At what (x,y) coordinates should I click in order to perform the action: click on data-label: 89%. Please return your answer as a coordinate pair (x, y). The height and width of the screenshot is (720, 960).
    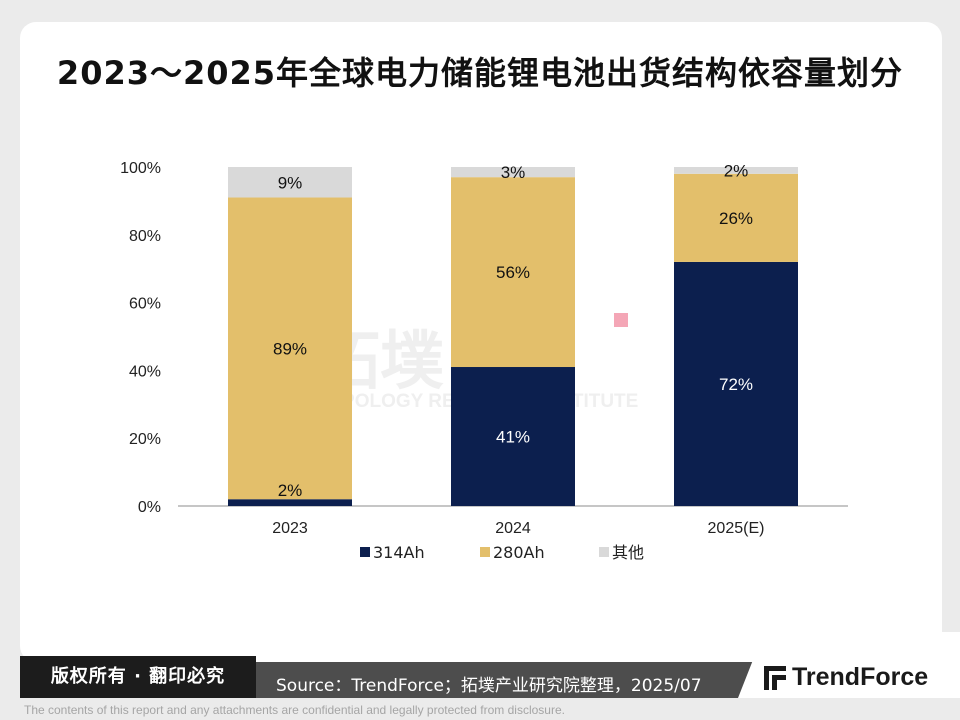
    Looking at the image, I should click on (290, 348).